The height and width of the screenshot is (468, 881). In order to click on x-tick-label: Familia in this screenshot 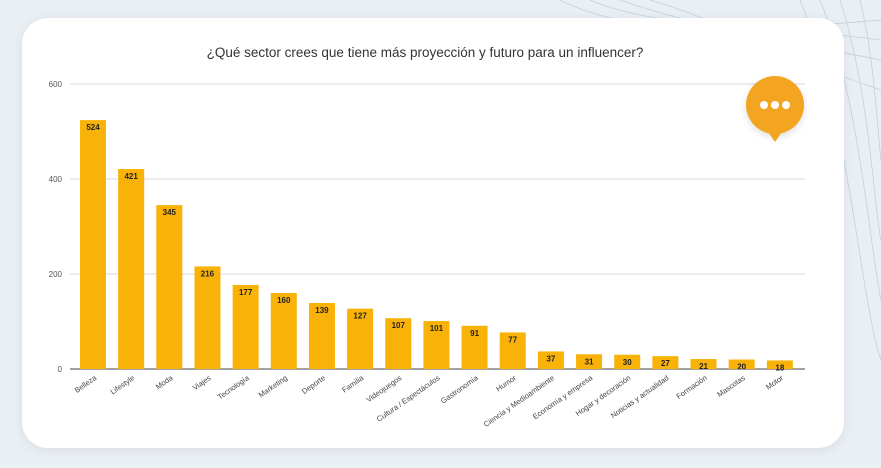, I will do `click(353, 384)`.